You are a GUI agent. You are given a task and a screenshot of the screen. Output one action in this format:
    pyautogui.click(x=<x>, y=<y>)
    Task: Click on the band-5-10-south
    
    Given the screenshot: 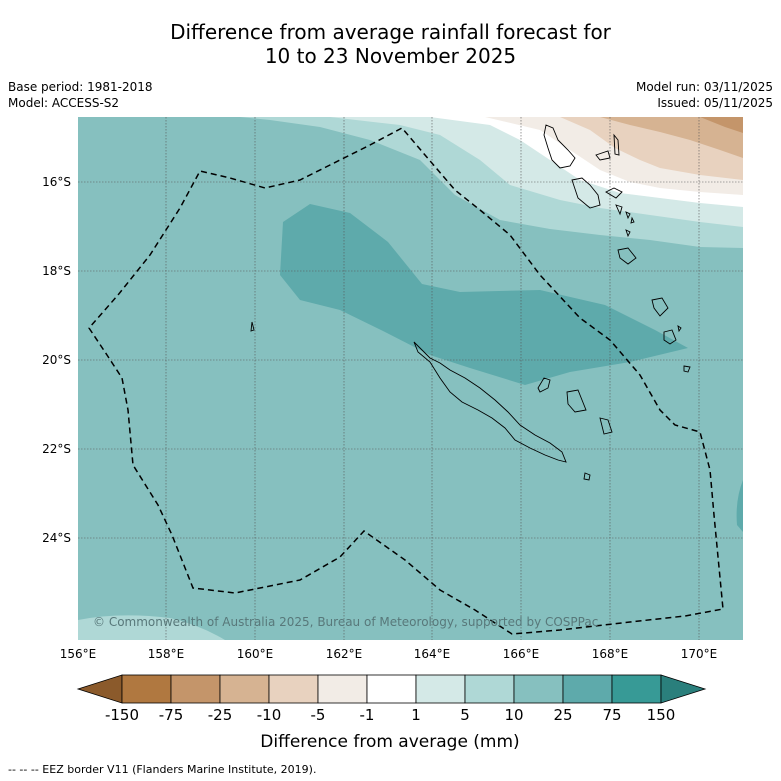 What is the action you would take?
    pyautogui.click(x=151, y=627)
    